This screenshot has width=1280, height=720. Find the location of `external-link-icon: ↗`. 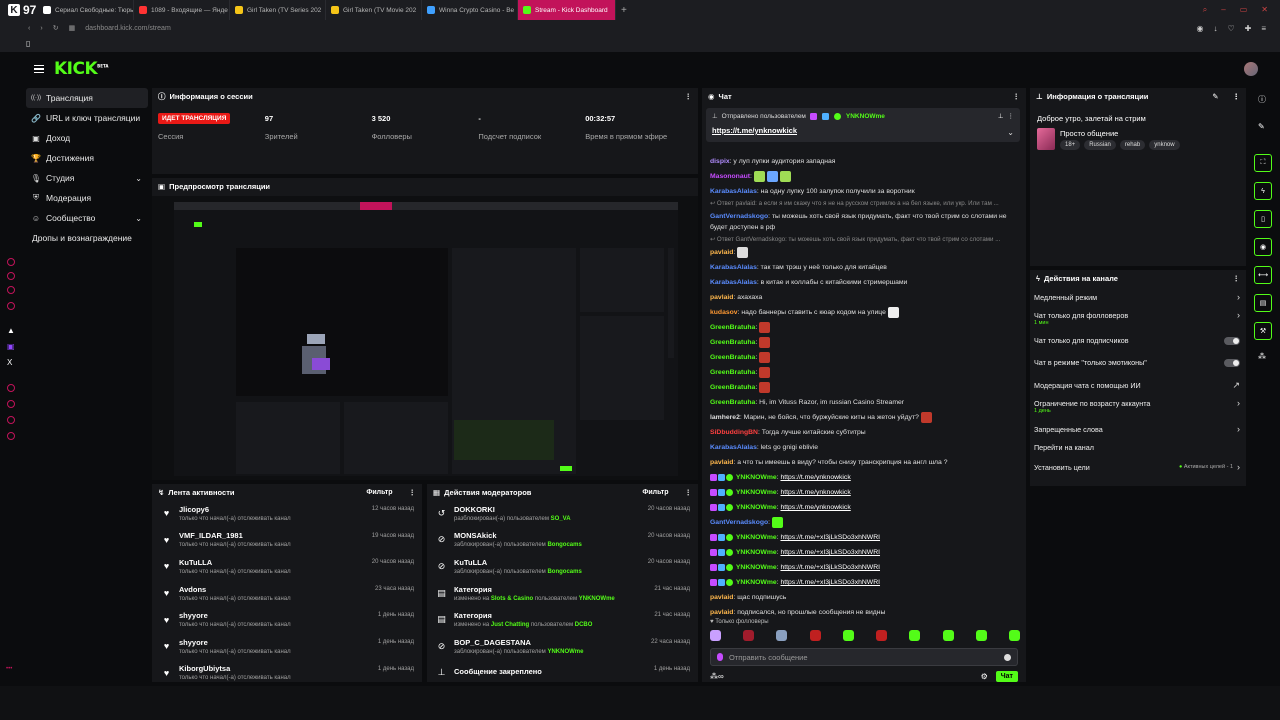

external-link-icon: ↗ is located at coordinates (1236, 385).